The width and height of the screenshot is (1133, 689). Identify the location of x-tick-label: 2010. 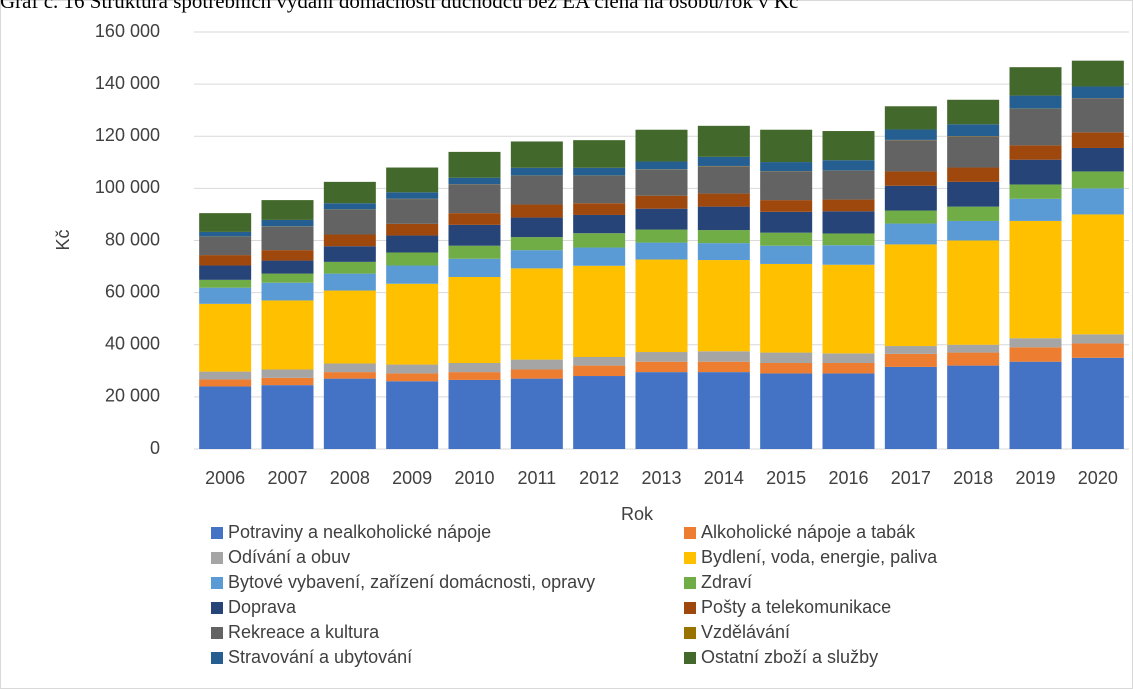
(474, 478).